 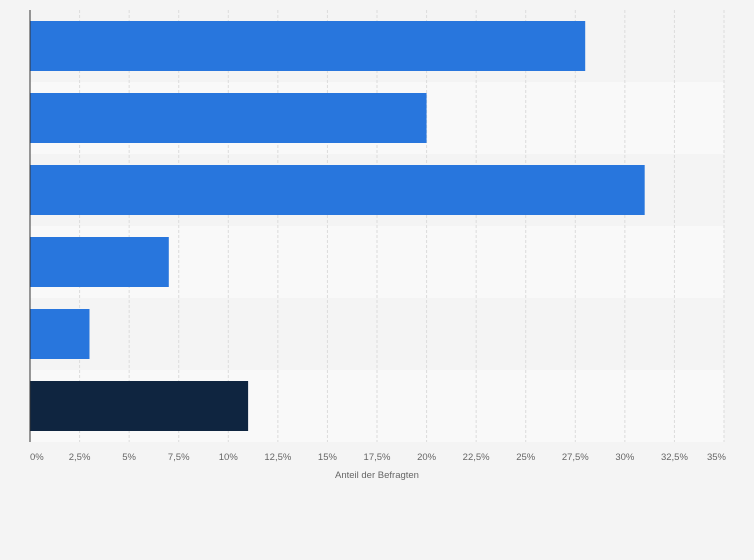 I want to click on x-tick-label: 30%, so click(x=625, y=457).